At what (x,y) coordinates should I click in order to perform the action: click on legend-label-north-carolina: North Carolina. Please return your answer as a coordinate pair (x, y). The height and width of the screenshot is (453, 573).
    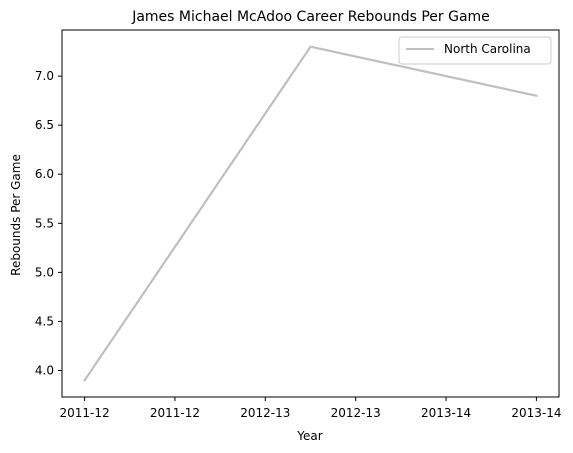
    Looking at the image, I should click on (487, 49).